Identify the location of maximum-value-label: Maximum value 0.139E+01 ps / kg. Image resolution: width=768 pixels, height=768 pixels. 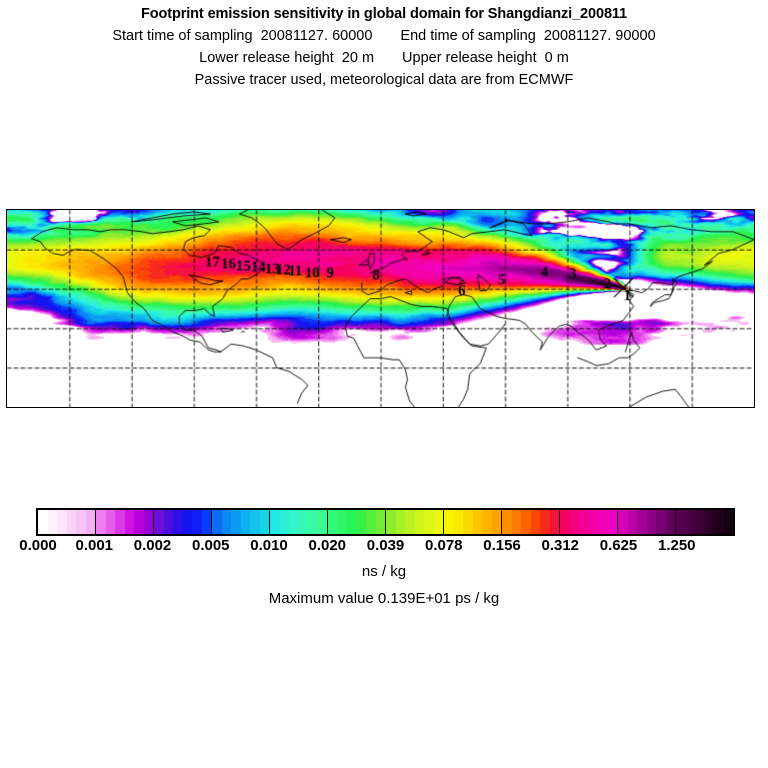
(384, 598).